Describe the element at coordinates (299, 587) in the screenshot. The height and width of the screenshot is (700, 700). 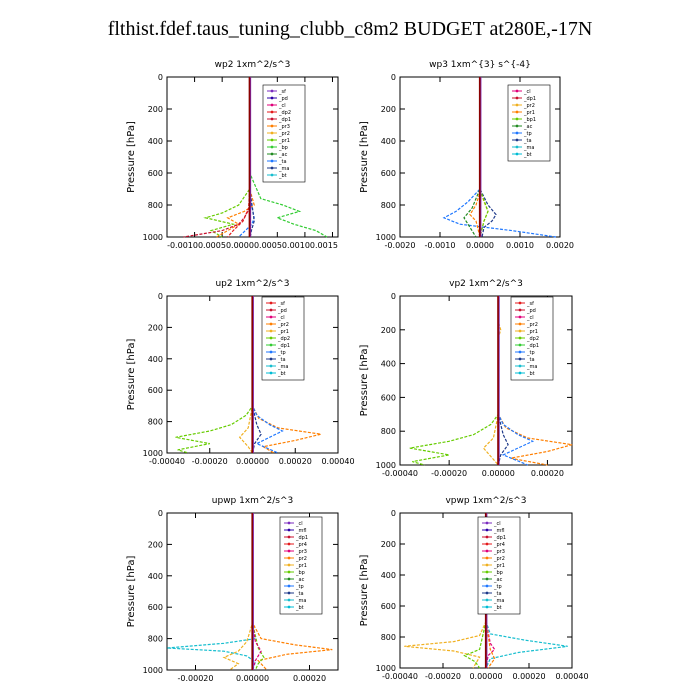
I see `legend-label: _tp` at that location.